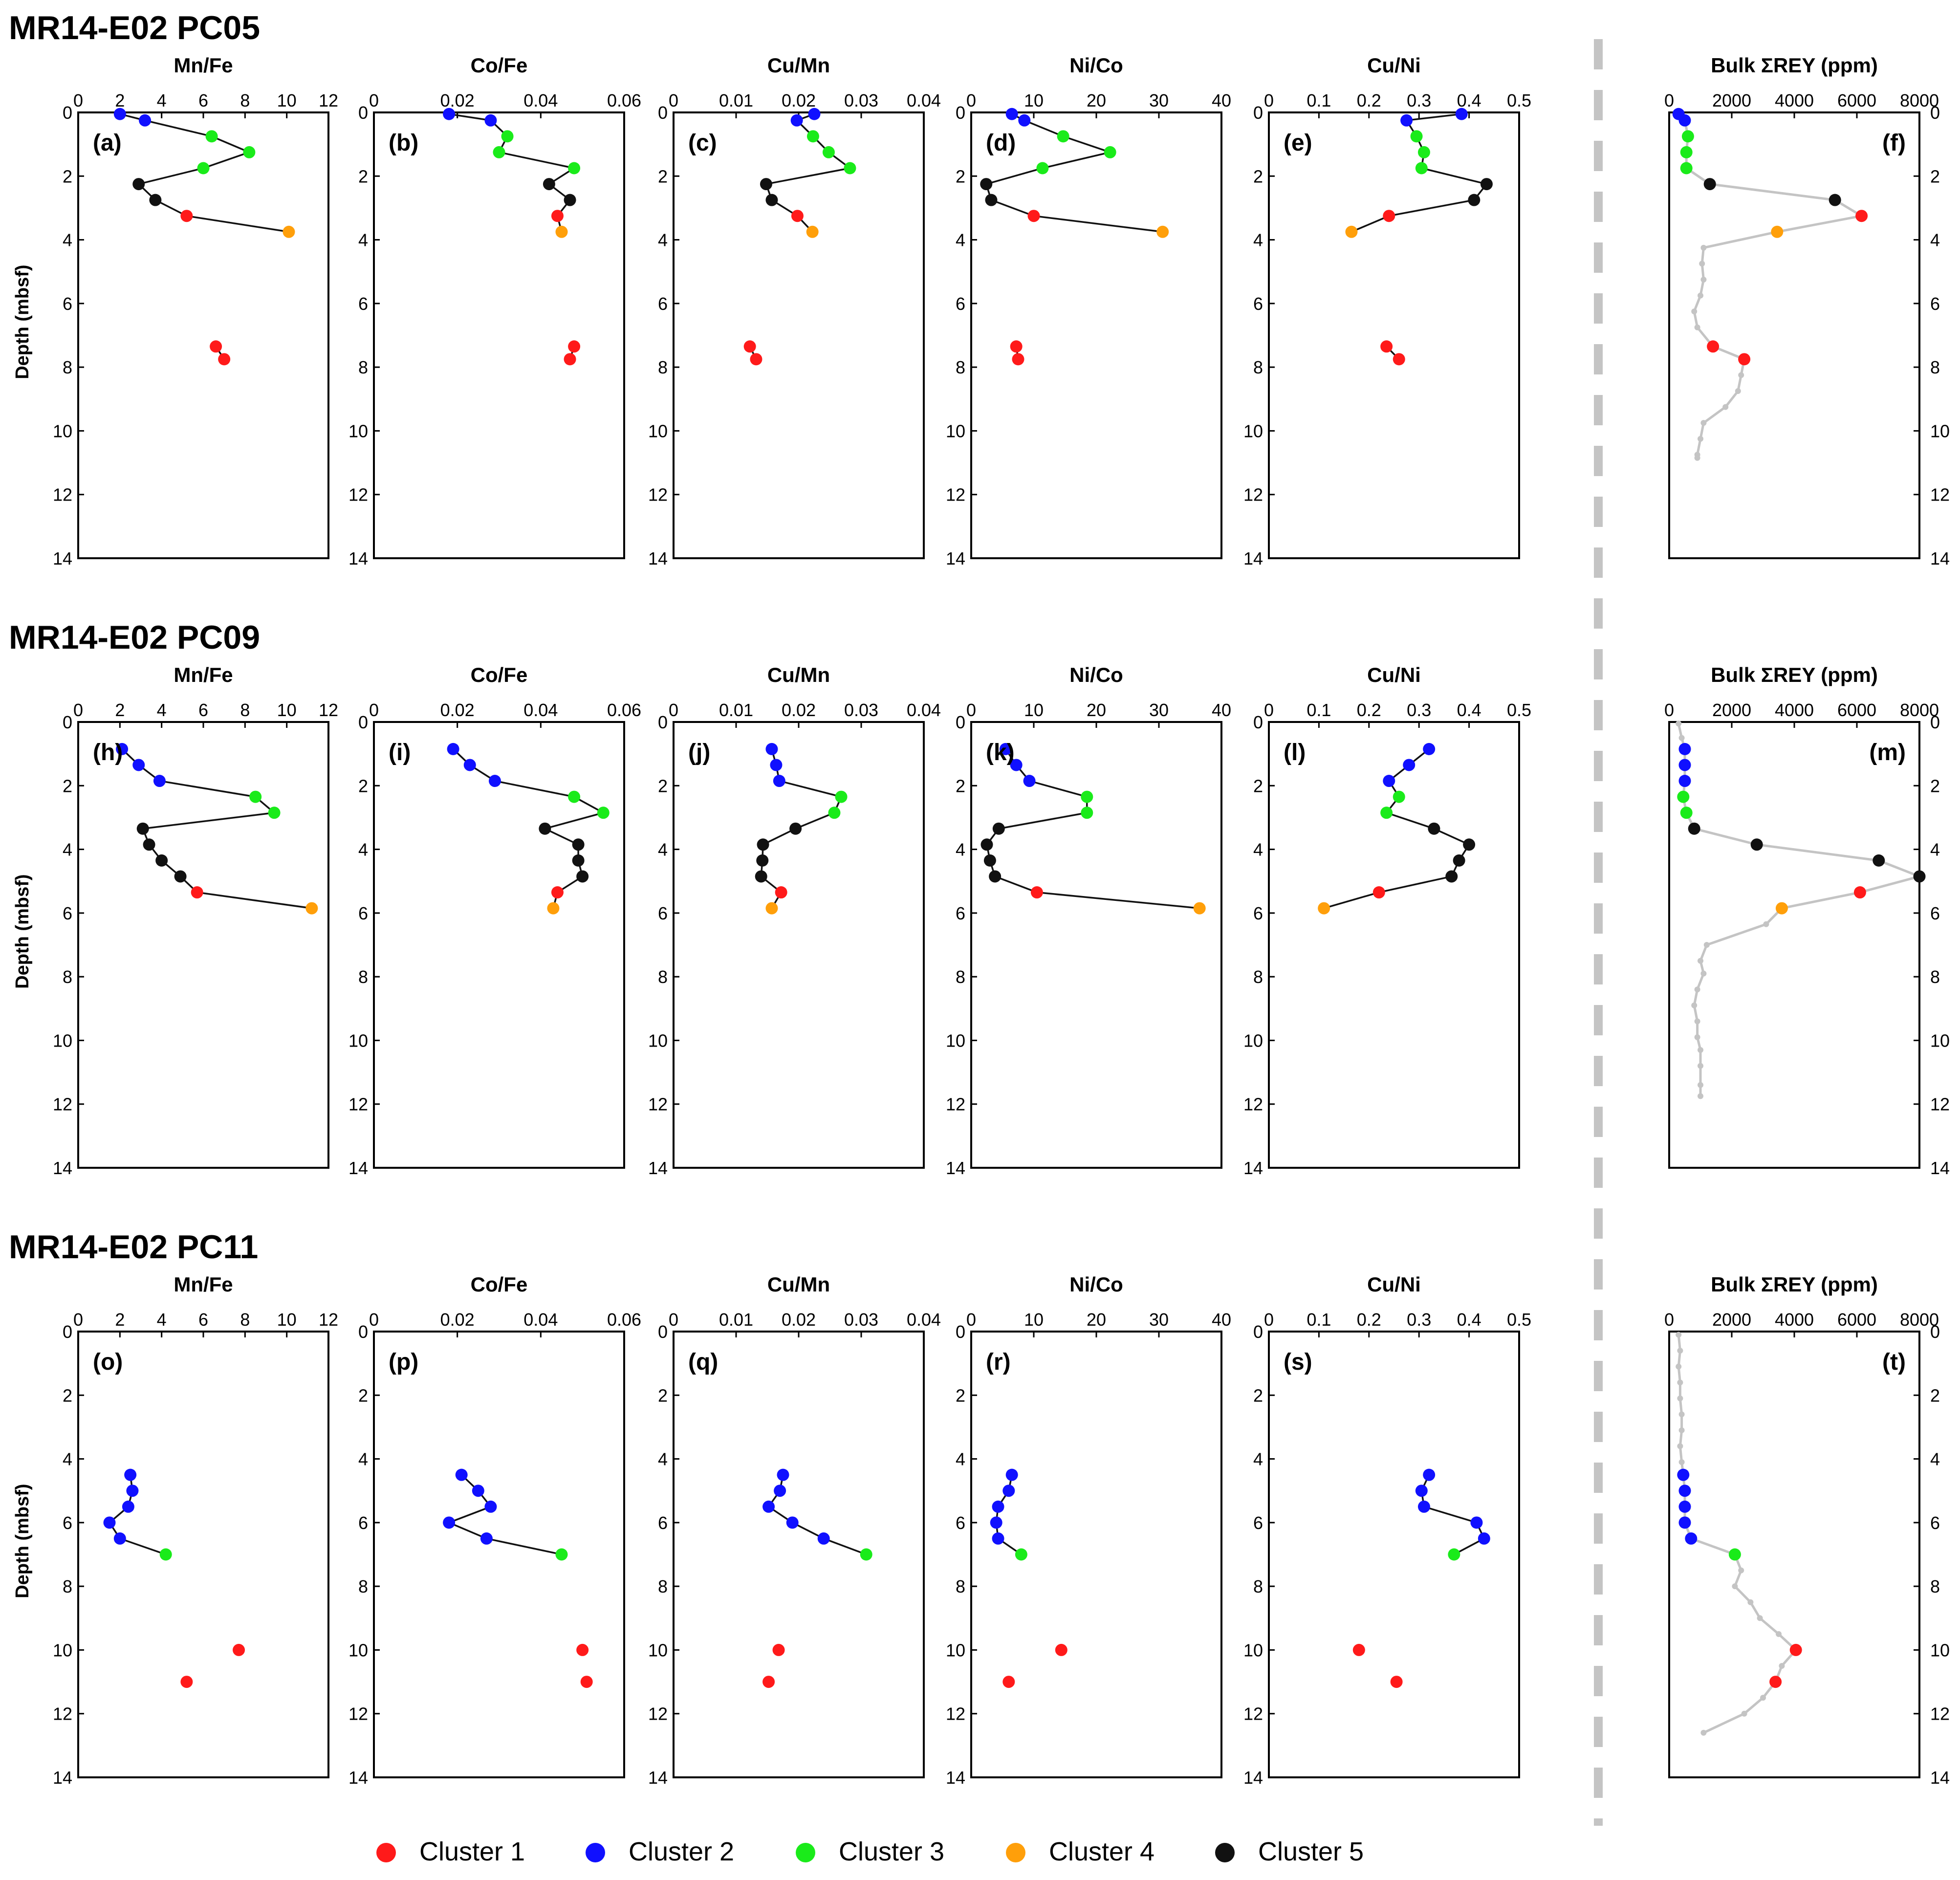 This screenshot has height=1880, width=1960. I want to click on profile-line, so click(504, 1515).